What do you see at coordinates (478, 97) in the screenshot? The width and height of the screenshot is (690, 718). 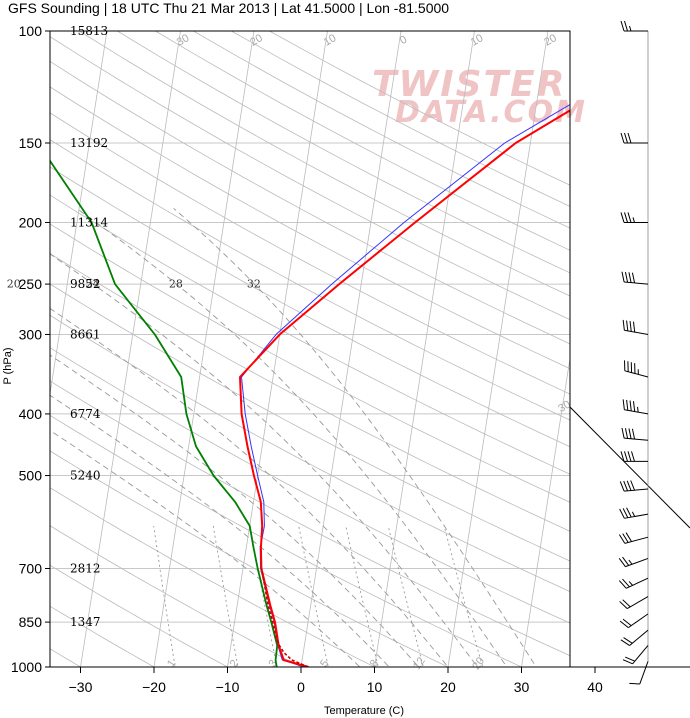 I see `watermark-logo: TWISTER DATA.COM` at bounding box center [478, 97].